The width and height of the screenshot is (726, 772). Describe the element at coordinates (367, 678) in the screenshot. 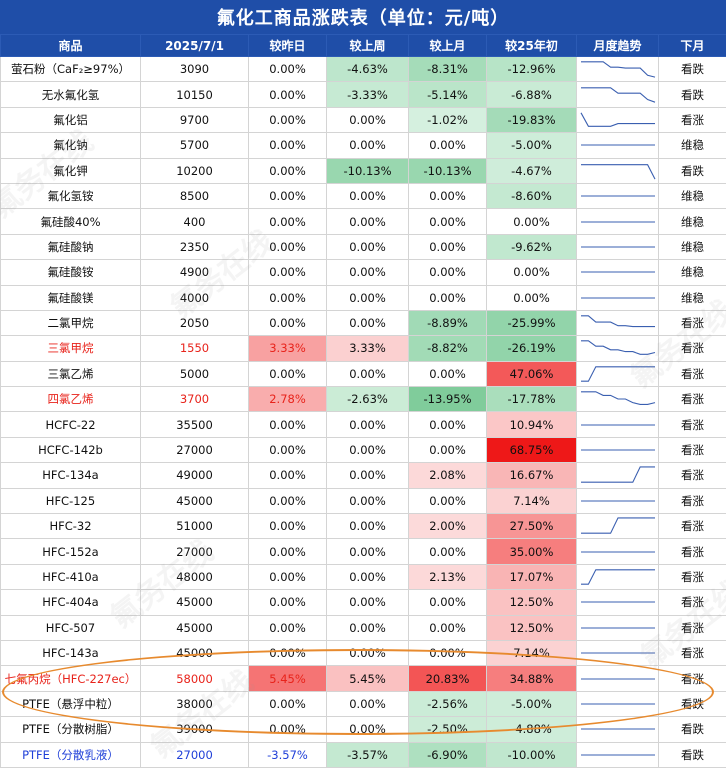

I see `change-week-cell: 5.45%` at that location.